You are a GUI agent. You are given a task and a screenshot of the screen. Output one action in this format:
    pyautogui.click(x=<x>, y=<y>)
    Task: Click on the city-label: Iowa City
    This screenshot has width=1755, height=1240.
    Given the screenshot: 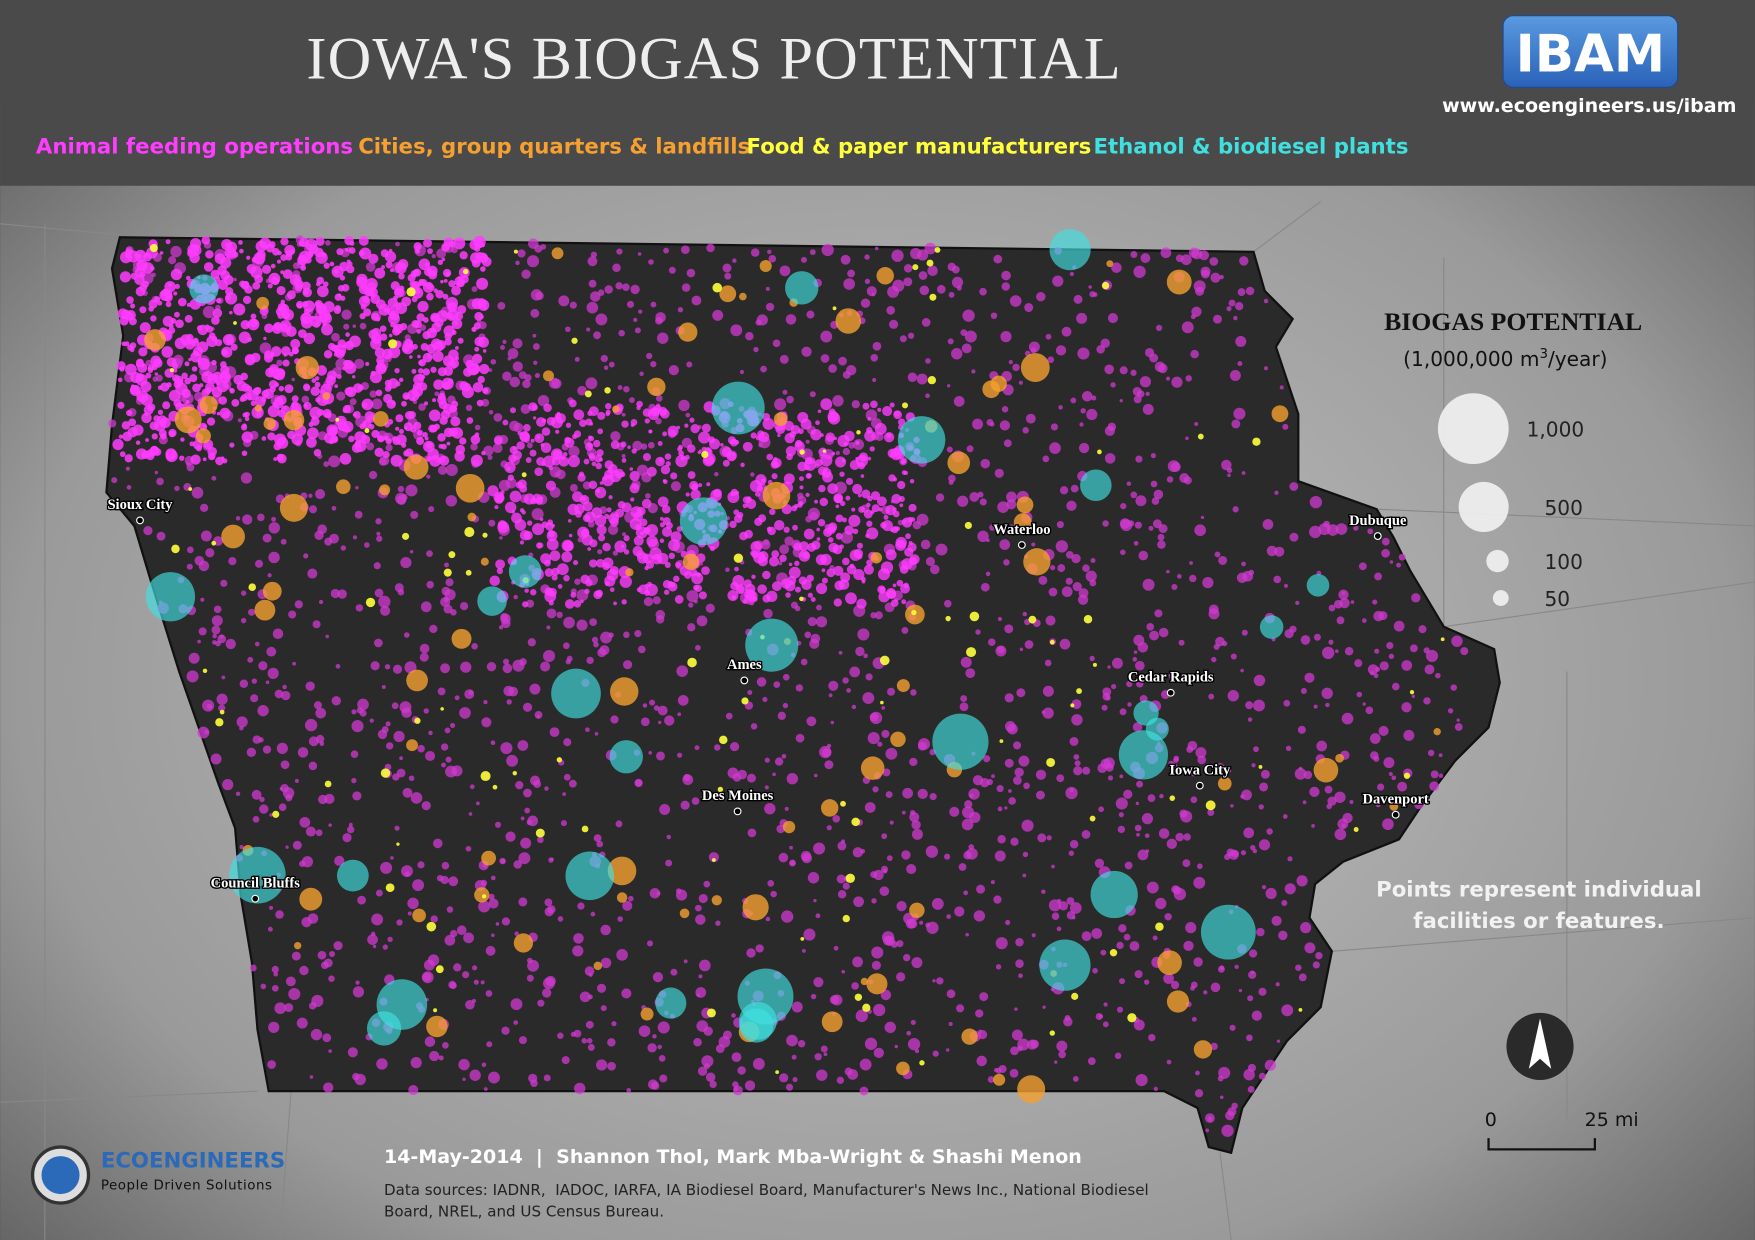 What is the action you would take?
    pyautogui.click(x=1200, y=770)
    